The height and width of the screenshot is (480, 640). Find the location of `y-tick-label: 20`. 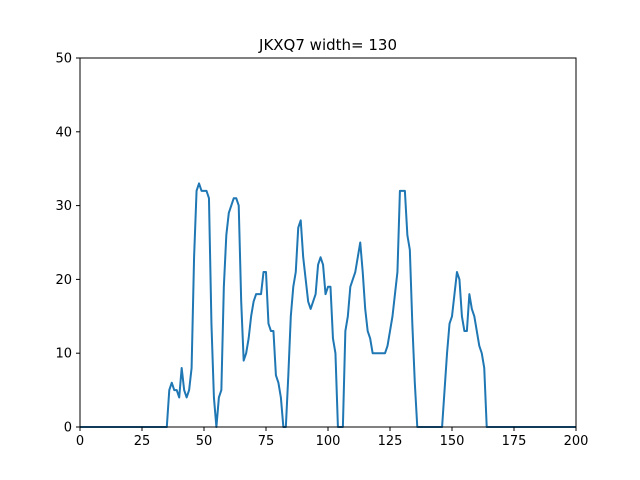

y-tick-label: 20 is located at coordinates (63, 280).